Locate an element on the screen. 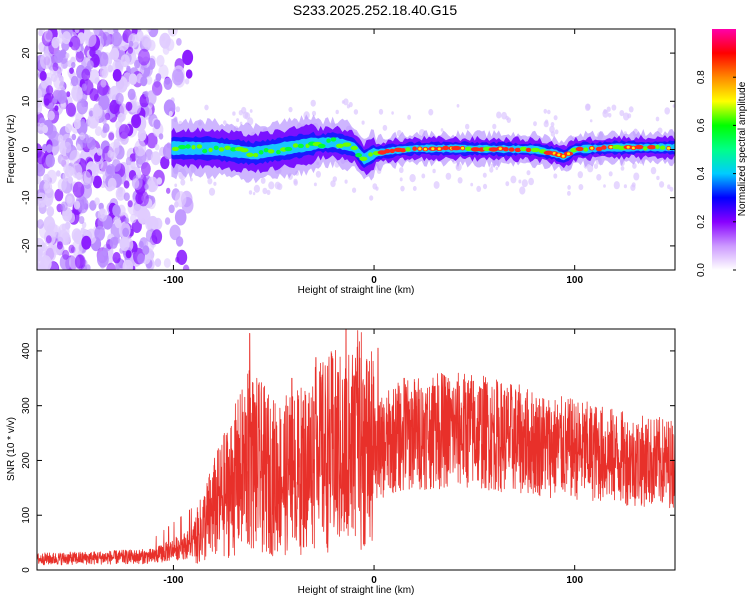 The width and height of the screenshot is (750, 600). colorbar-tick-label: 0.8 is located at coordinates (701, 77).